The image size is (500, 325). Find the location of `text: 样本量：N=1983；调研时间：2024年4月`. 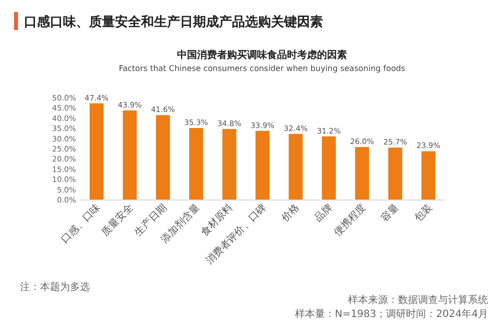

text: 样本量：N=1983；调研时间：2024年4月 is located at coordinates (391, 314).